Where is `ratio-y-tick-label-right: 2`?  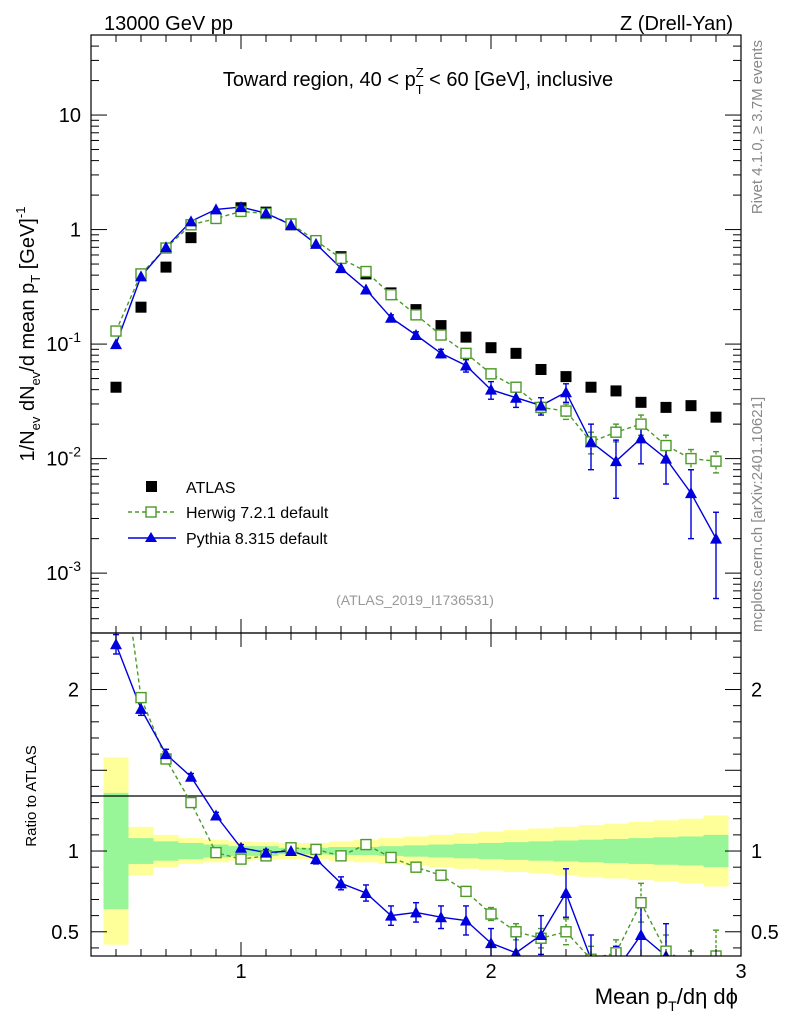 ratio-y-tick-label-right: 2 is located at coordinates (756, 691).